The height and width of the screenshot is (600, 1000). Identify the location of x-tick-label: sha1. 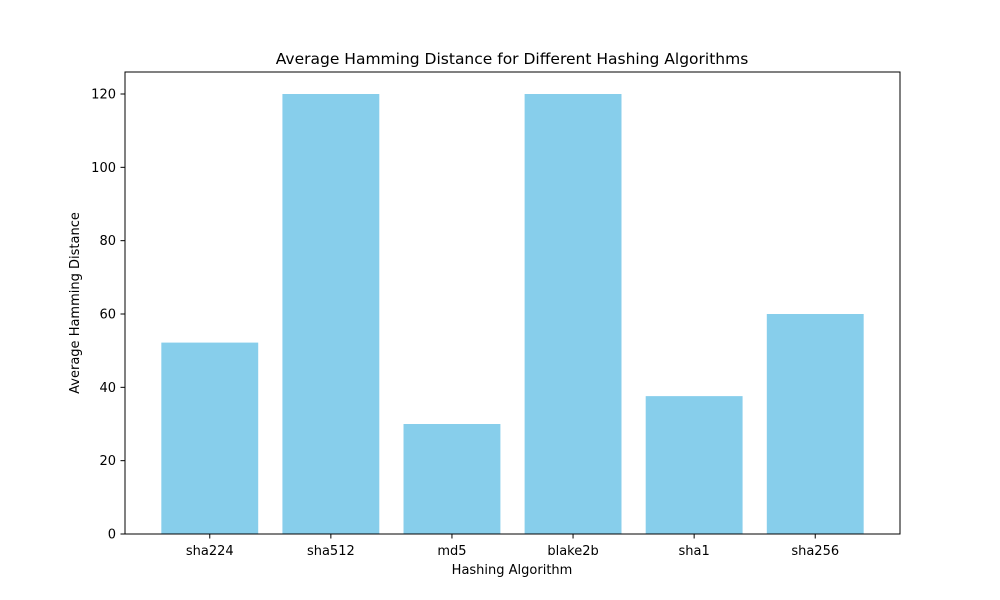
(694, 551).